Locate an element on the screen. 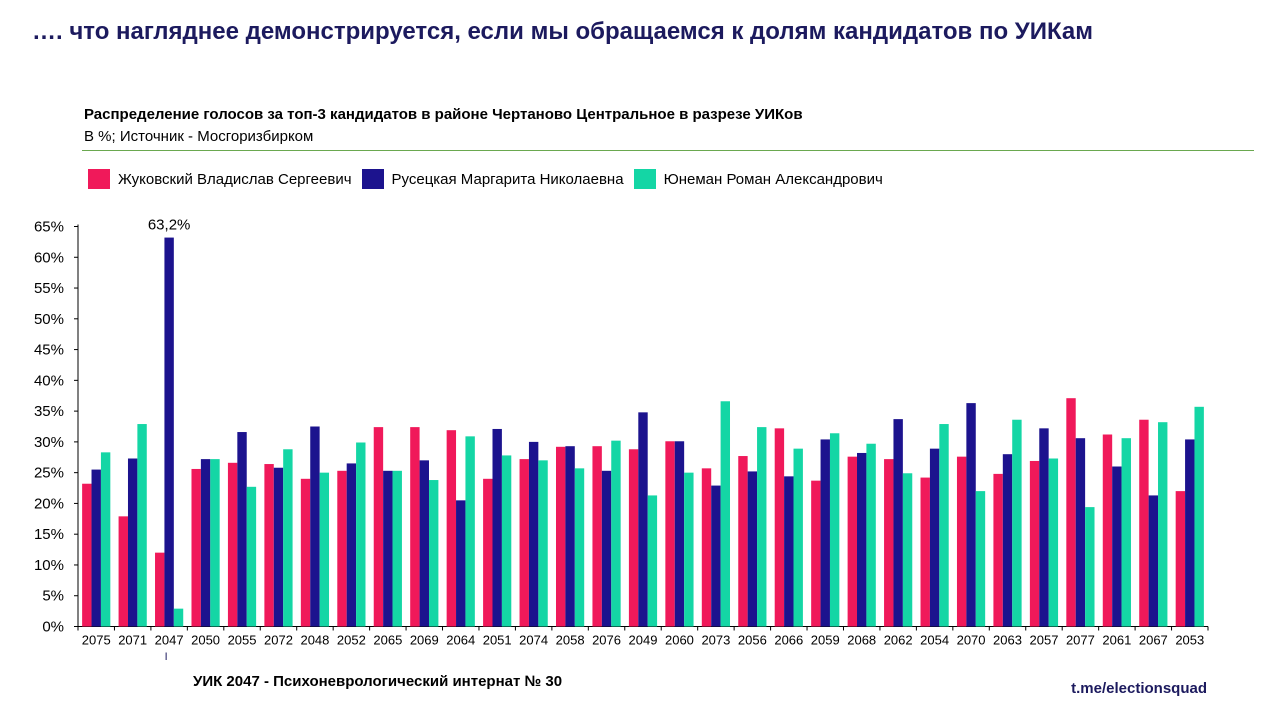  chart-subtitle: В %; Источник - Мосгоризбирком is located at coordinates (199, 136).